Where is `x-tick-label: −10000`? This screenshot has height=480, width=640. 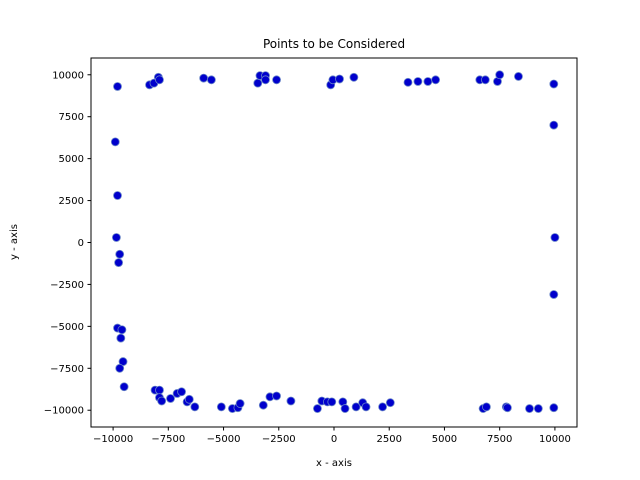
x-tick-label: −10000 is located at coordinates (113, 439).